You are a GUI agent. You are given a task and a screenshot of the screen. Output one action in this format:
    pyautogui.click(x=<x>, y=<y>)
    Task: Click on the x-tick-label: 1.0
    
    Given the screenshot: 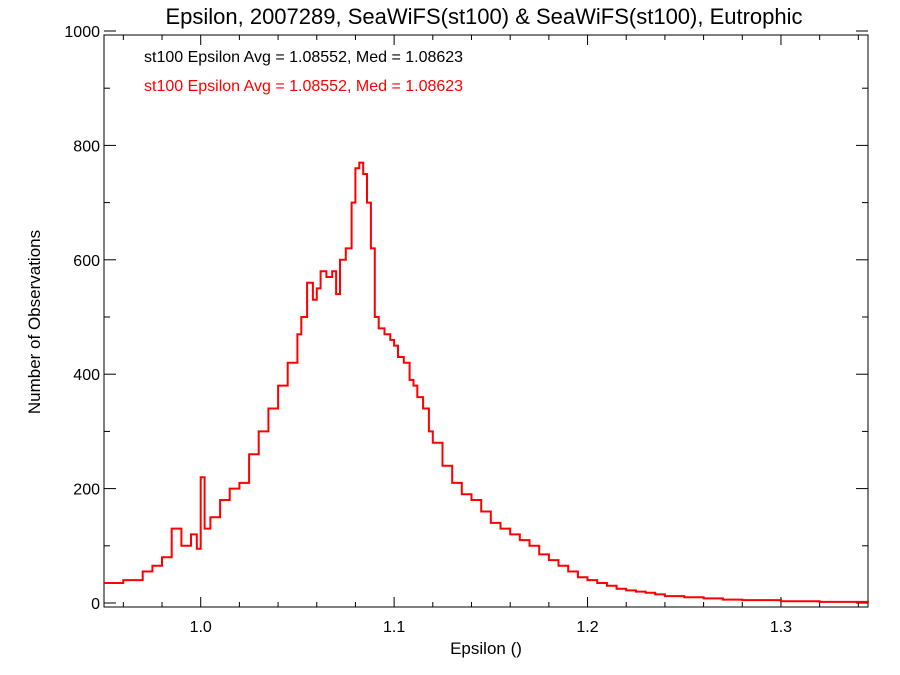 What is the action you would take?
    pyautogui.click(x=201, y=627)
    